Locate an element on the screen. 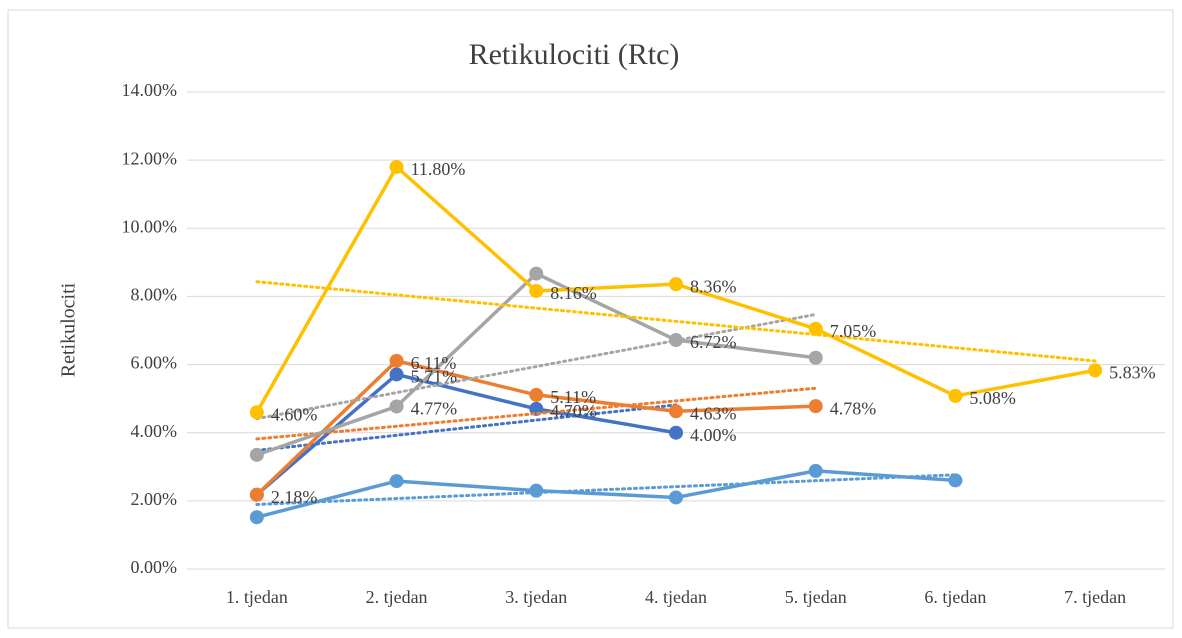 The width and height of the screenshot is (1182, 638). data-label: 4.78% is located at coordinates (853, 408).